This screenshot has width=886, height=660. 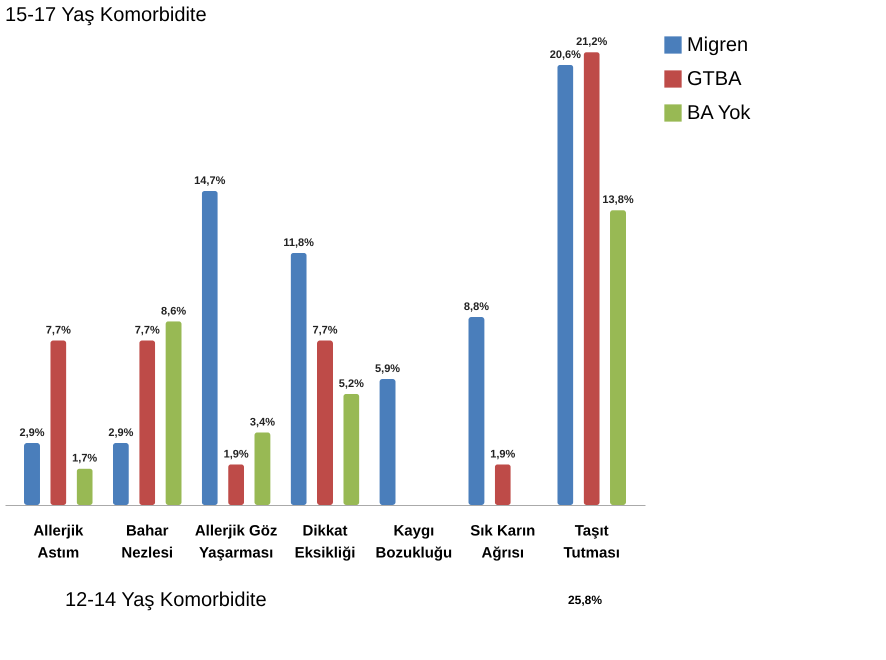 I want to click on x-tick-label: Allerjik Göz Yaşarması, so click(x=236, y=542).